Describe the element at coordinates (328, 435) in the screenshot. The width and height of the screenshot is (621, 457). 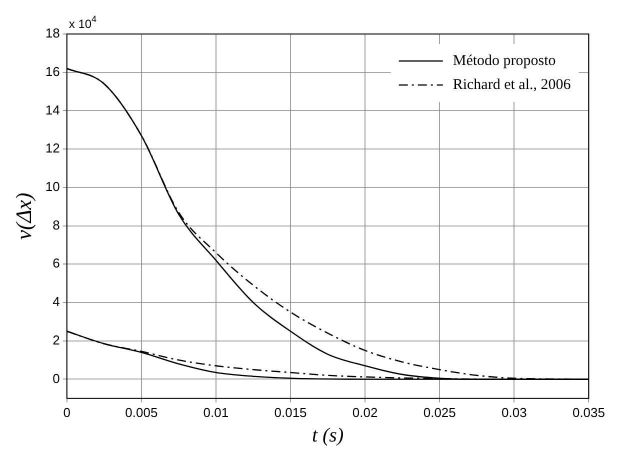
I see `x-axis-title: t (s)` at that location.